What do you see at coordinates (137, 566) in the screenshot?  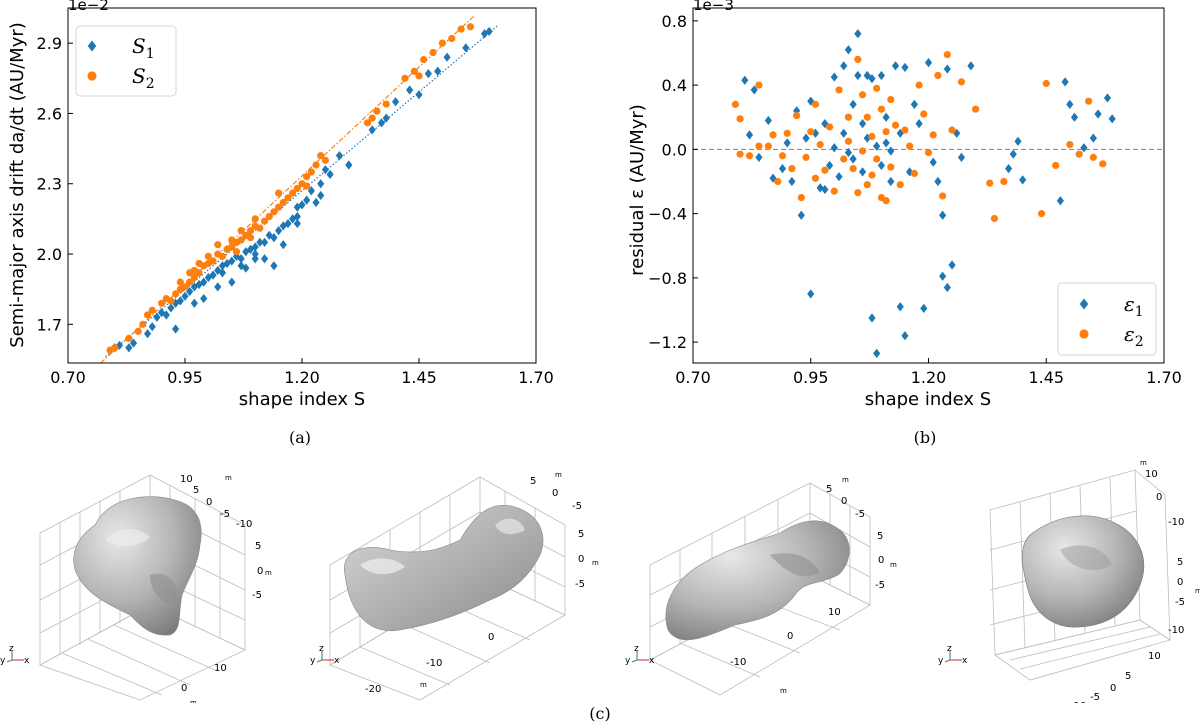 I see `asteroid-1-body` at bounding box center [137, 566].